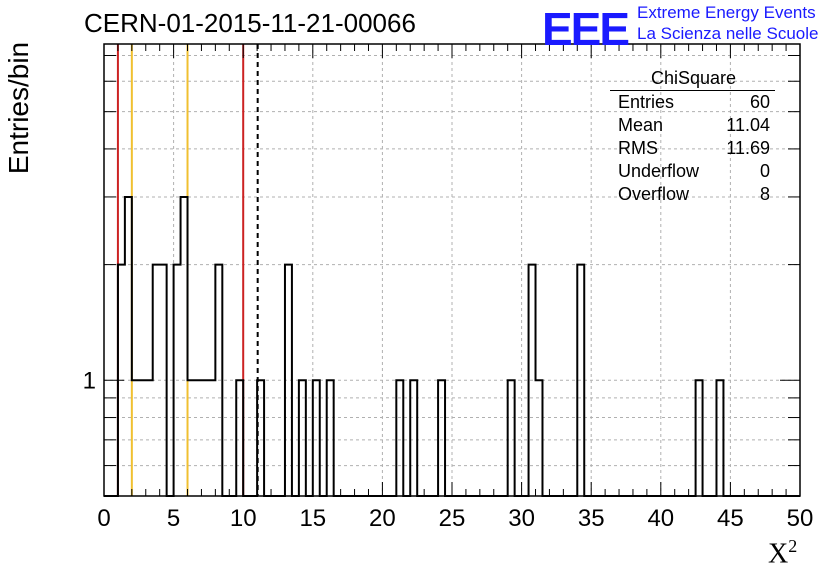 The image size is (836, 572). I want to click on x-tick-label: 30, so click(521, 518).